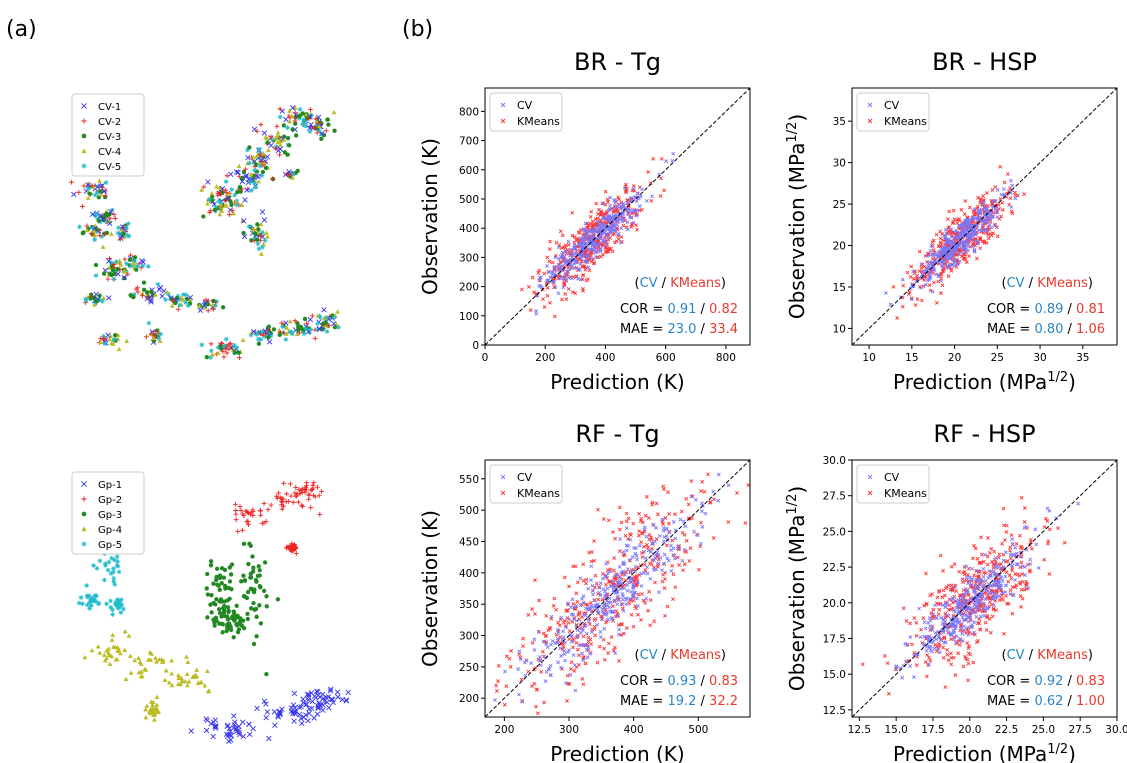 Image resolution: width=1127 pixels, height=763 pixels. Describe the element at coordinates (469, 574) in the screenshot. I see `parity-3-ytick-label-4: 400` at that location.